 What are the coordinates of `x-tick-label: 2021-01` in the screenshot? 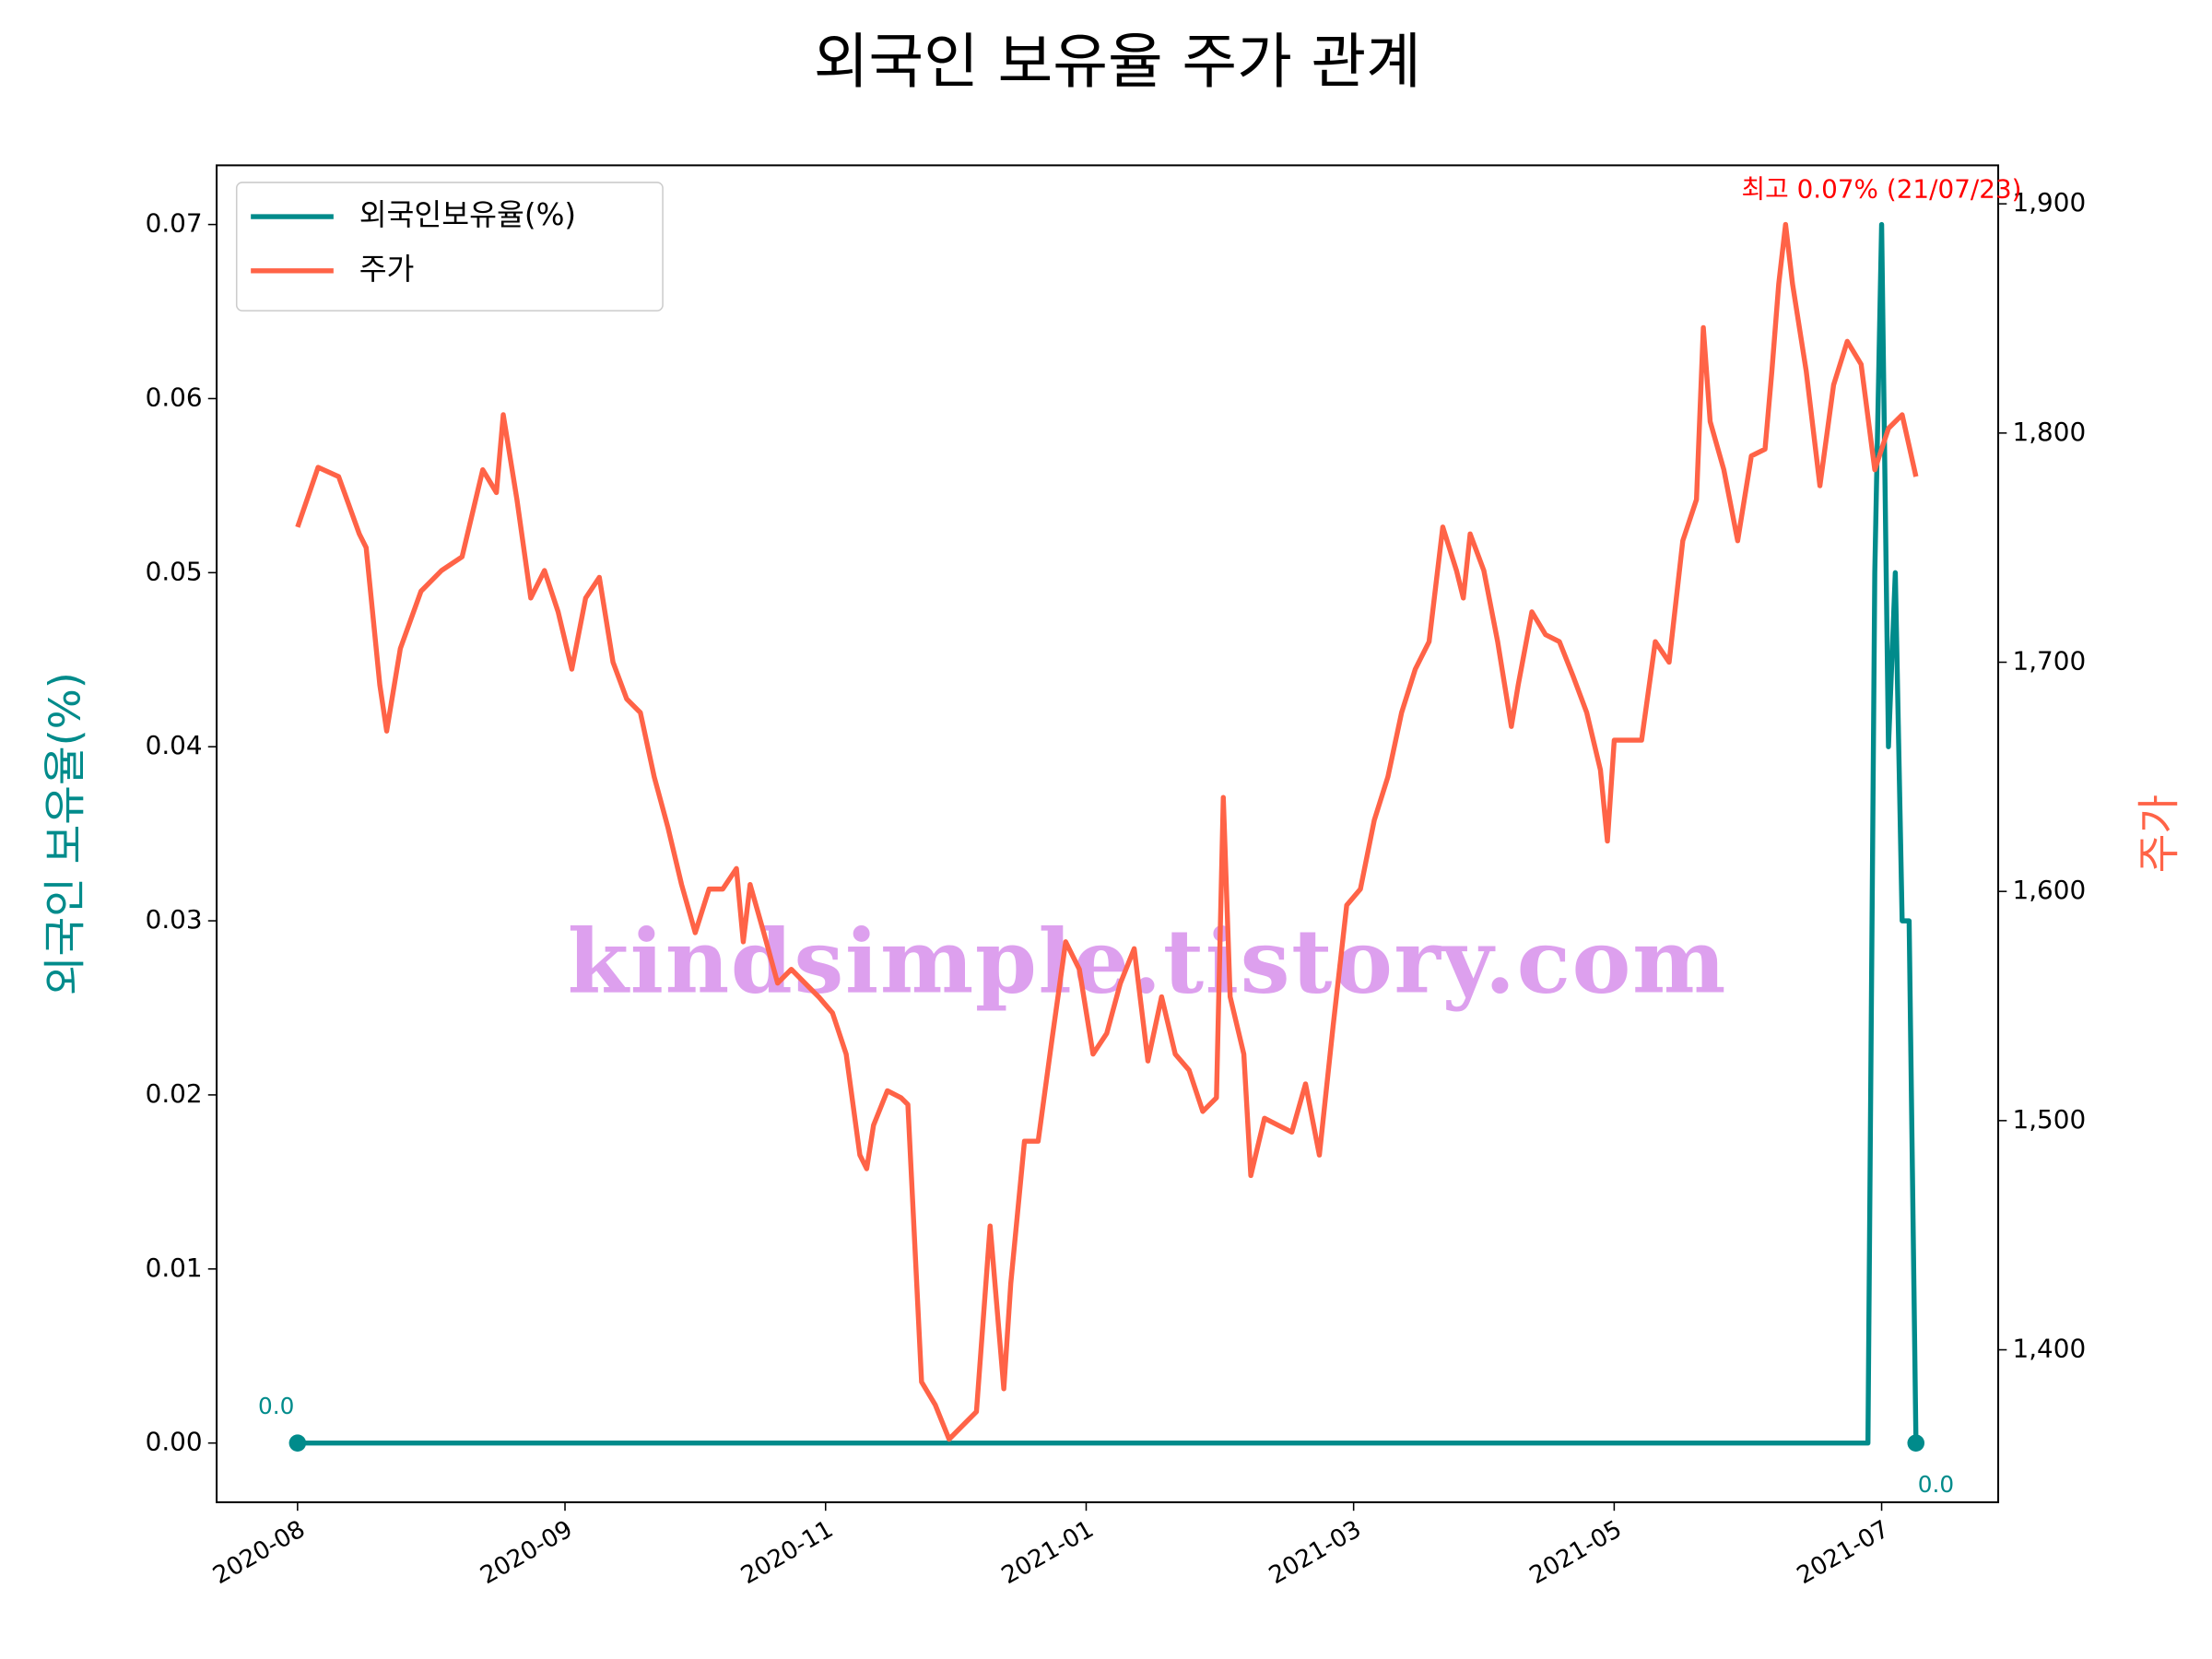 It's located at (1048, 1552).